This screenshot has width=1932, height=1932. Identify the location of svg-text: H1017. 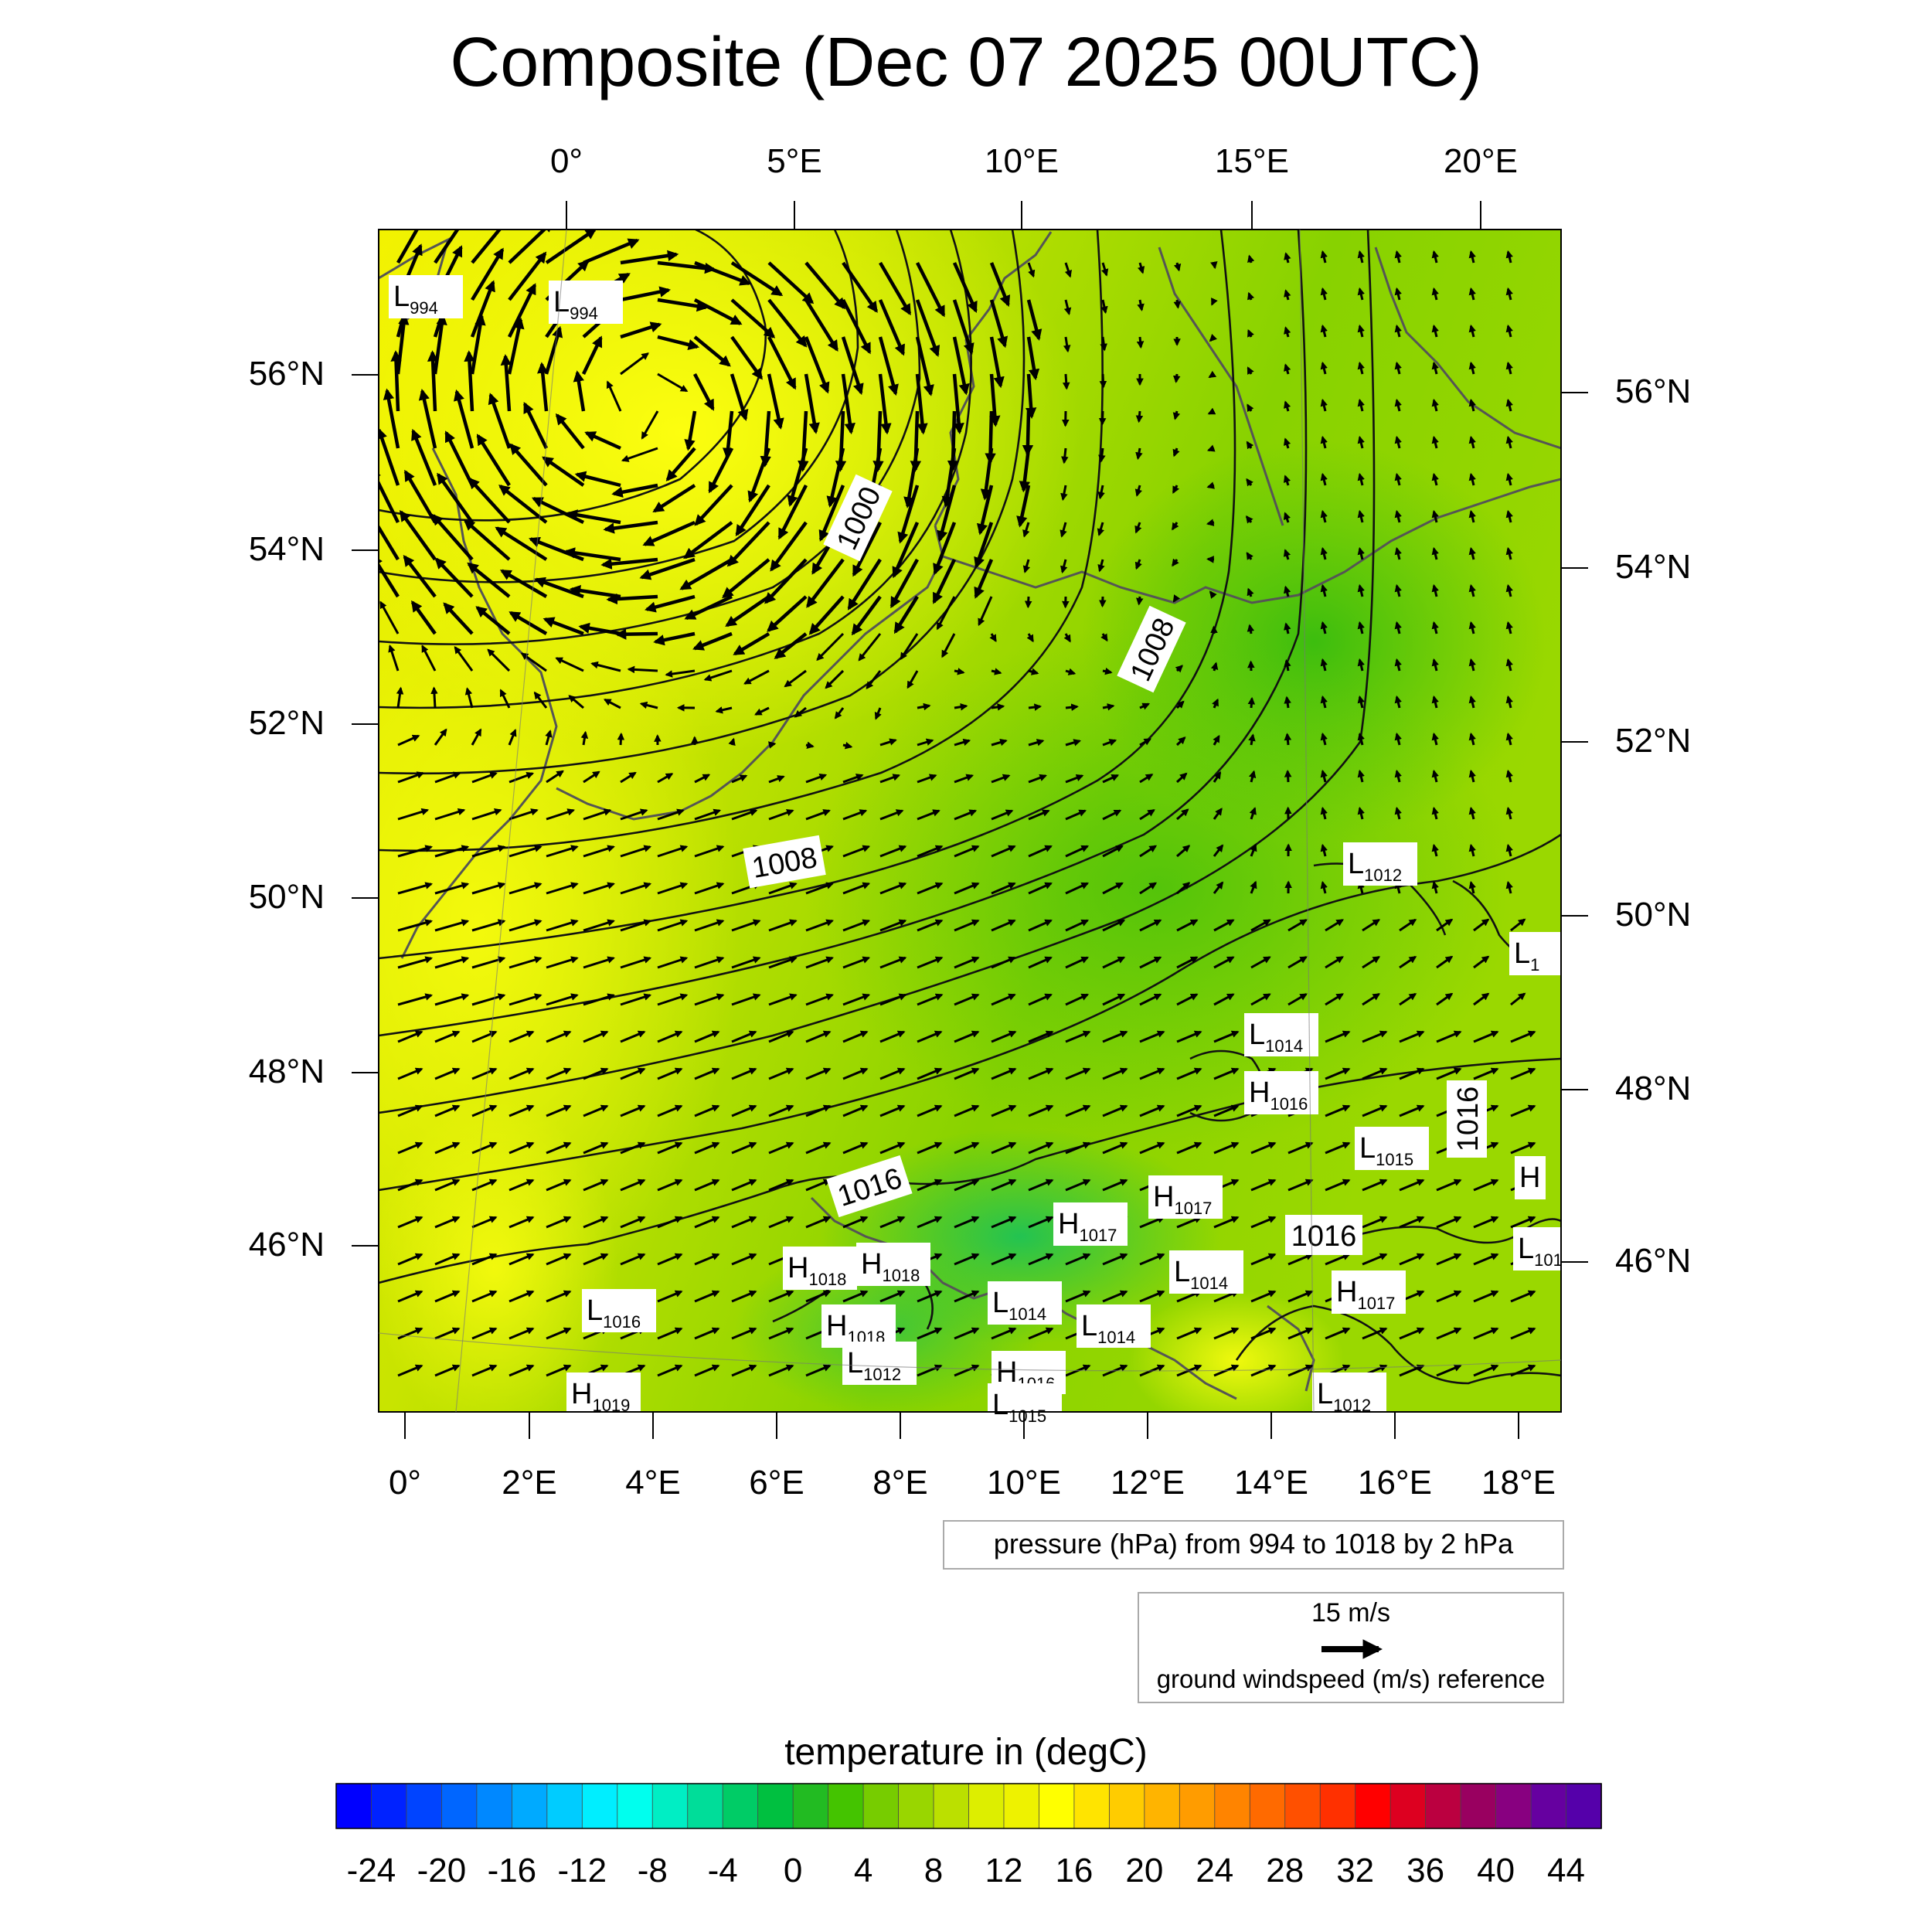
(1366, 1295).